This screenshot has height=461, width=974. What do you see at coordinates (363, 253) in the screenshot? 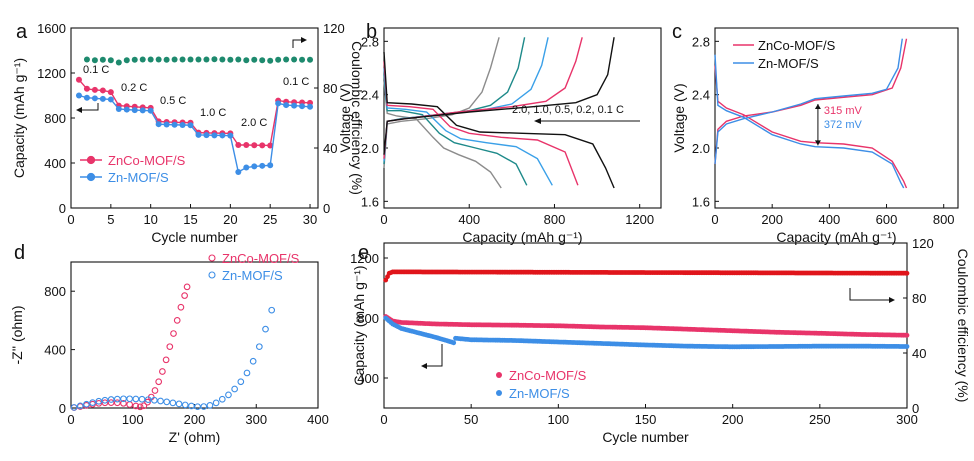
I see `panel-label-e: e` at bounding box center [363, 253].